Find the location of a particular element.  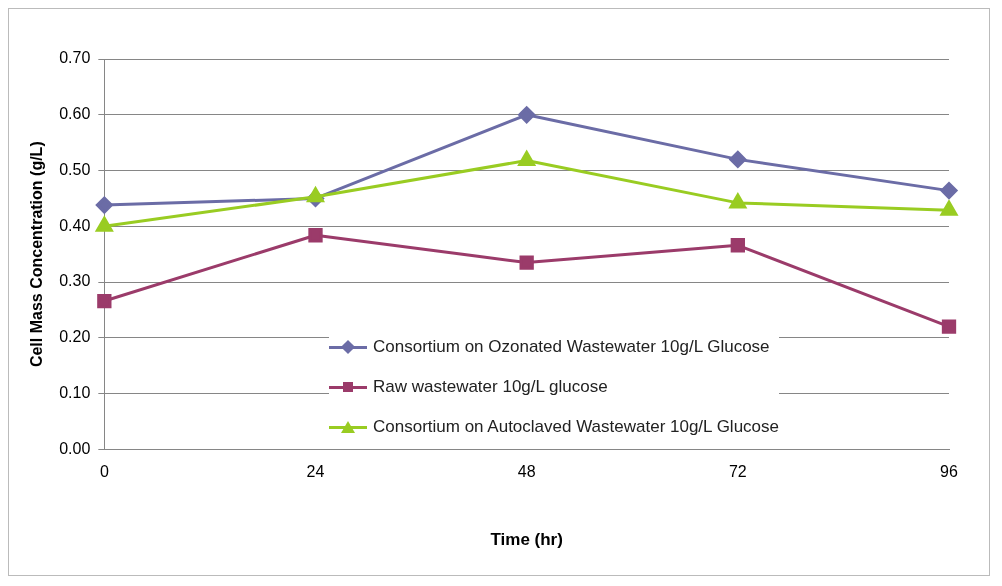

y-tick-label: 0.30 is located at coordinates (75, 281).